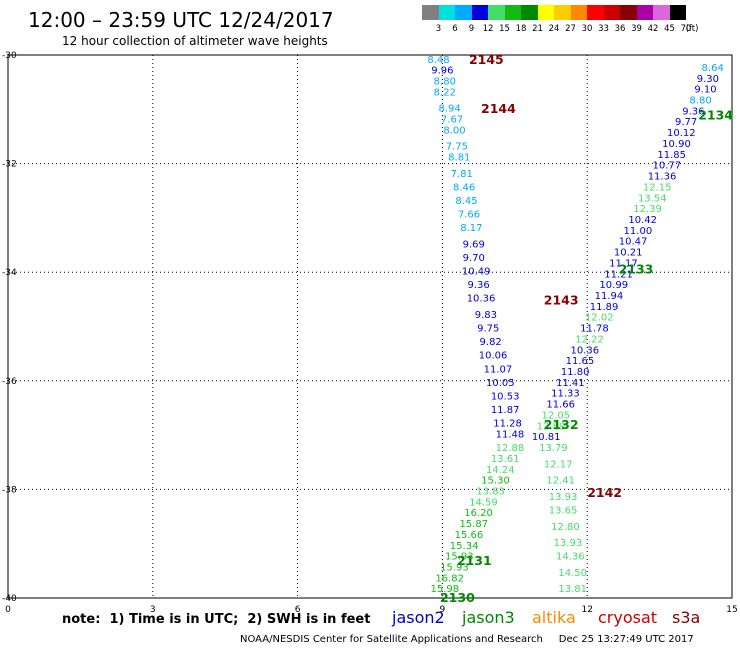  I want to click on wave-height-value: 10.90, so click(676, 144).